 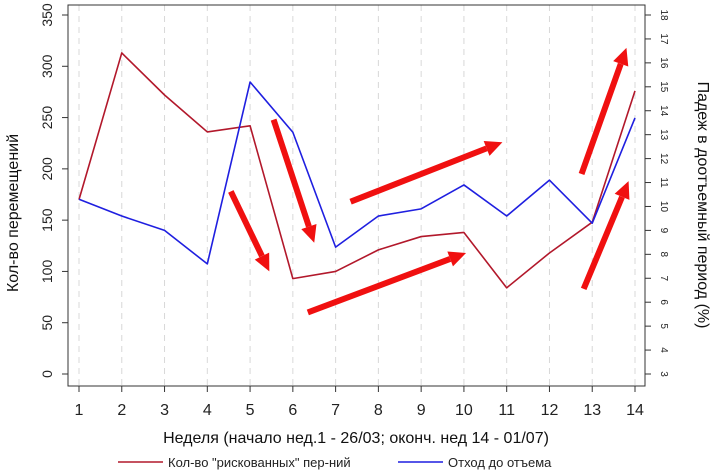 What do you see at coordinates (47, 169) in the screenshot?
I see `y-left-tick-label: 200` at bounding box center [47, 169].